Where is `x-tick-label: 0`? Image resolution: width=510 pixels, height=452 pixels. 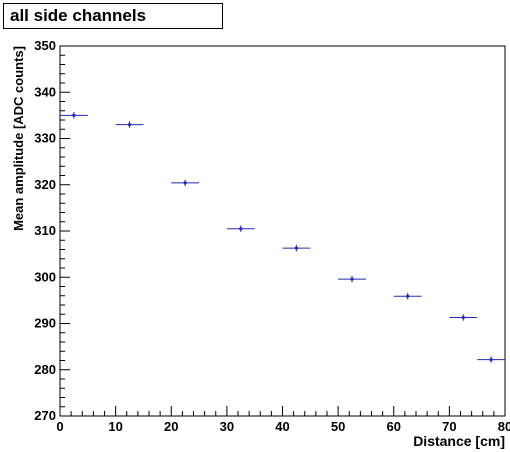 x-tick-label: 0 is located at coordinates (59, 426).